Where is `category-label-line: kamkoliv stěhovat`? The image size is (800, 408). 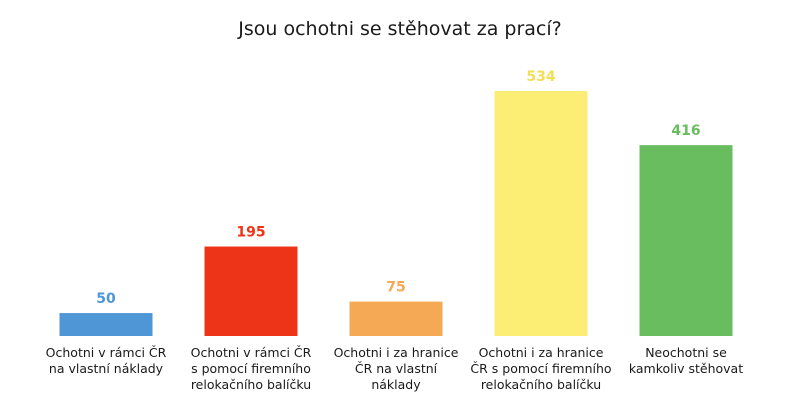
category-label-line: kamkoliv stěhovat is located at coordinates (686, 368).